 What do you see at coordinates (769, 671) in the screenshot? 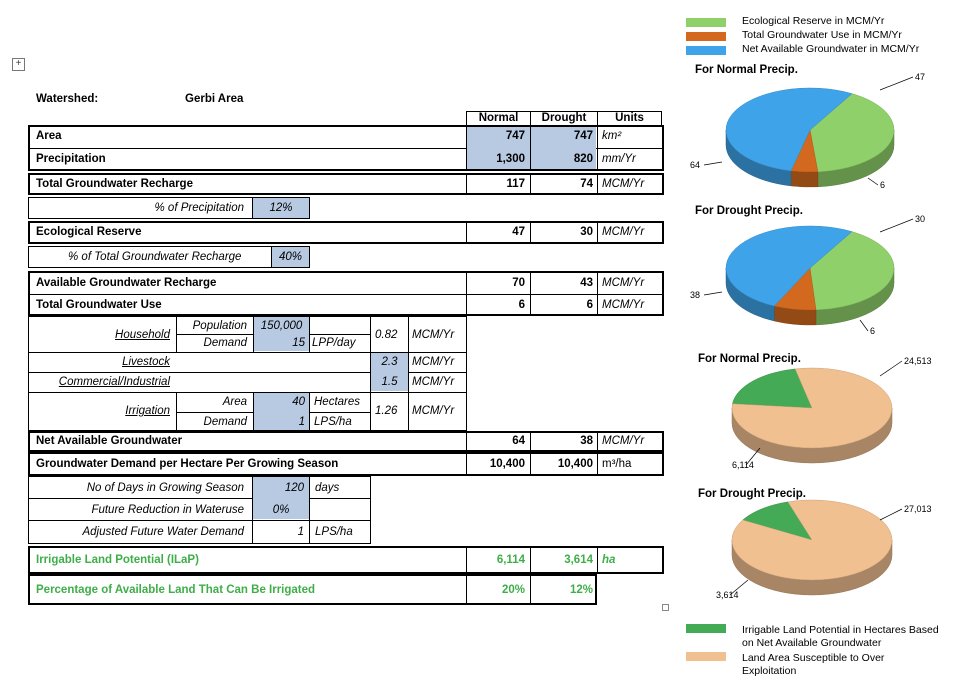
I see `legend-over-line2: Exploitation` at bounding box center [769, 671].